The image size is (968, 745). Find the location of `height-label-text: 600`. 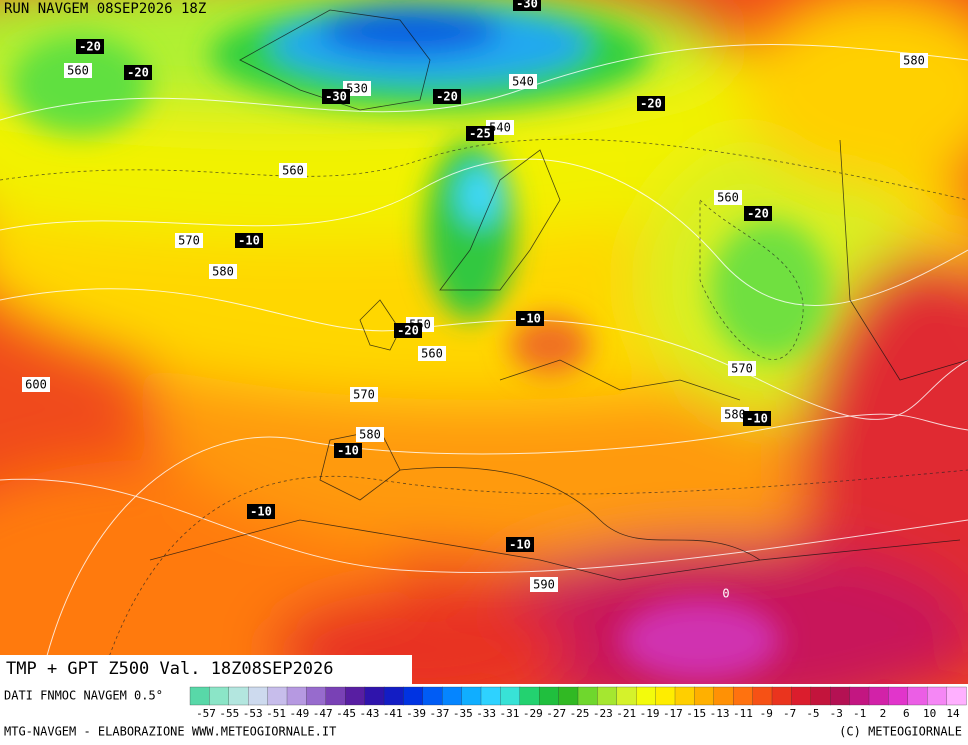

height-label-text: 600 is located at coordinates (36, 385).